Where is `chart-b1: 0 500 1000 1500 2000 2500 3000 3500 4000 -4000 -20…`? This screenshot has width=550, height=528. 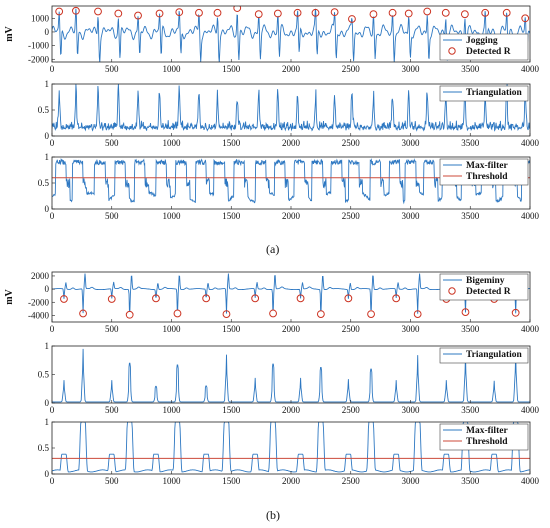
chart-b1: 0 500 1000 1500 2000 2500 3000 3500 4000 -4000 -20… is located at coordinates (272, 302).